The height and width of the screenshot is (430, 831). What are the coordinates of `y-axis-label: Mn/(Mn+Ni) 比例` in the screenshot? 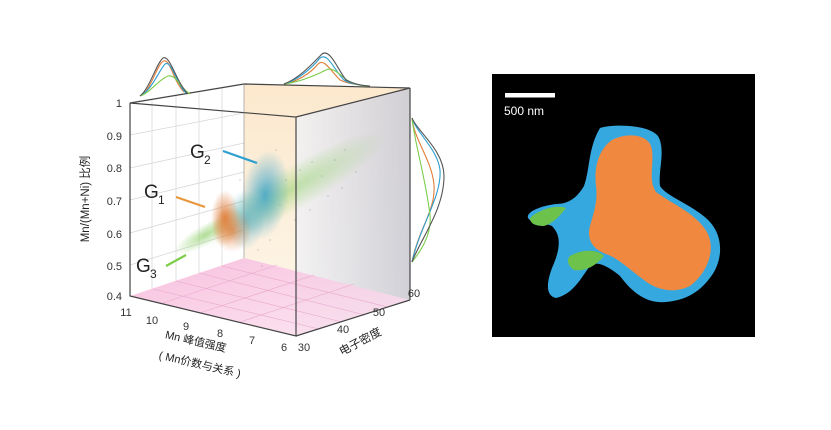 It's located at (85, 199).